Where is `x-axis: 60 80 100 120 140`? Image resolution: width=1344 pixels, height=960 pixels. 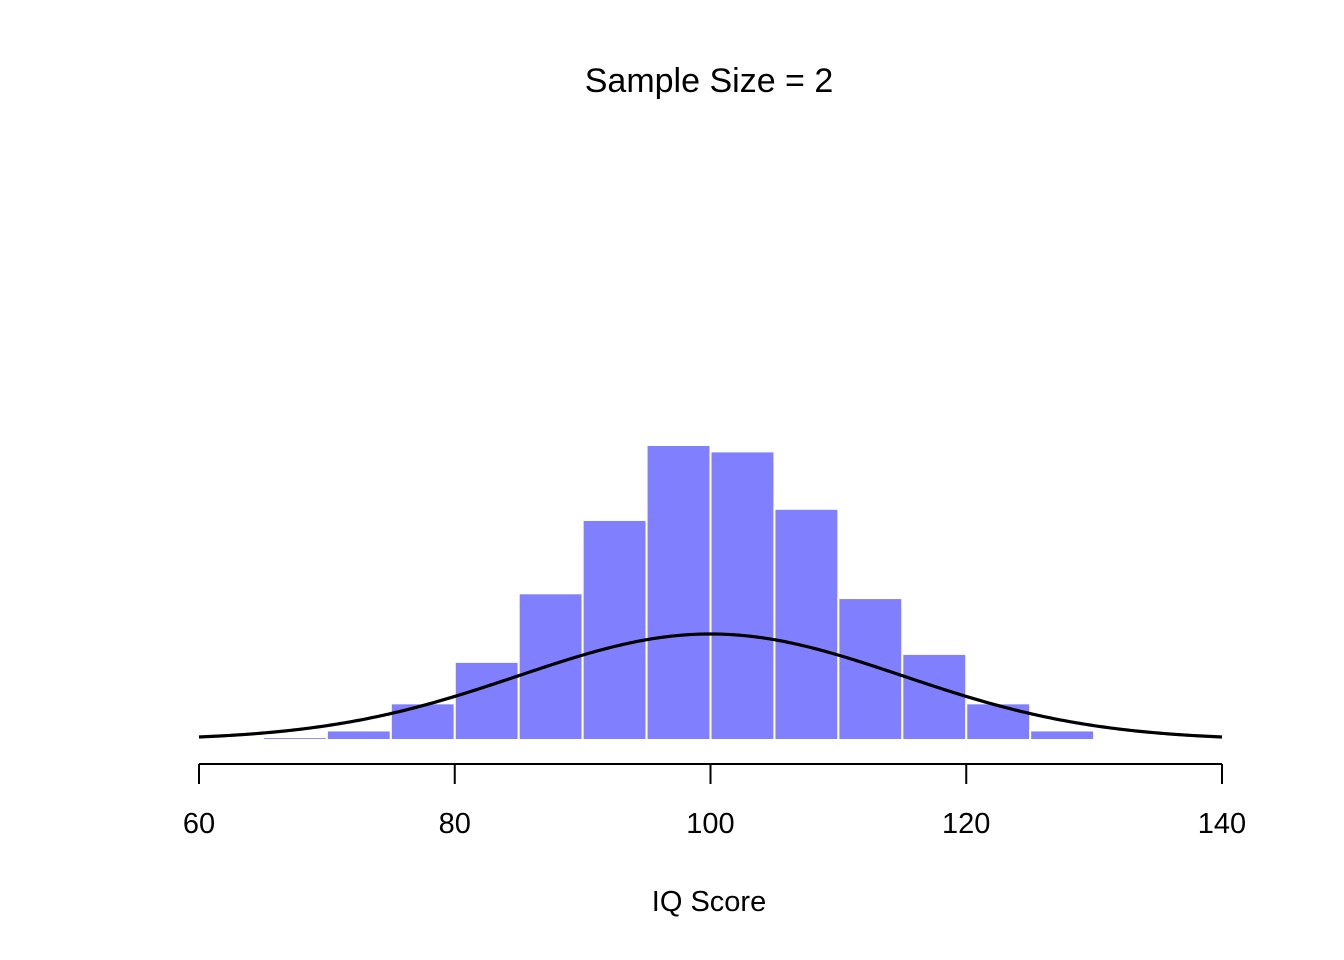 x-axis: 60 80 100 120 140 is located at coordinates (714, 801).